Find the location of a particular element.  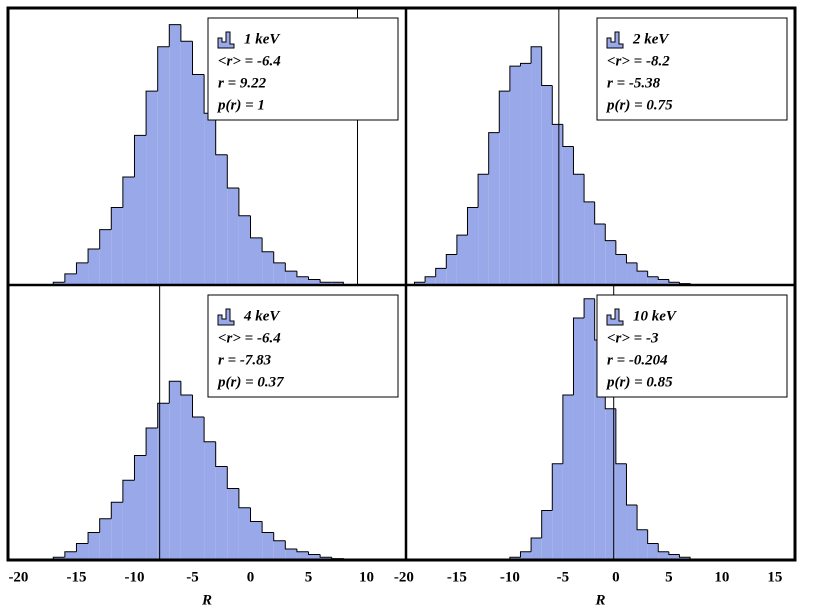

x-tick-label: 0 is located at coordinates (616, 577).